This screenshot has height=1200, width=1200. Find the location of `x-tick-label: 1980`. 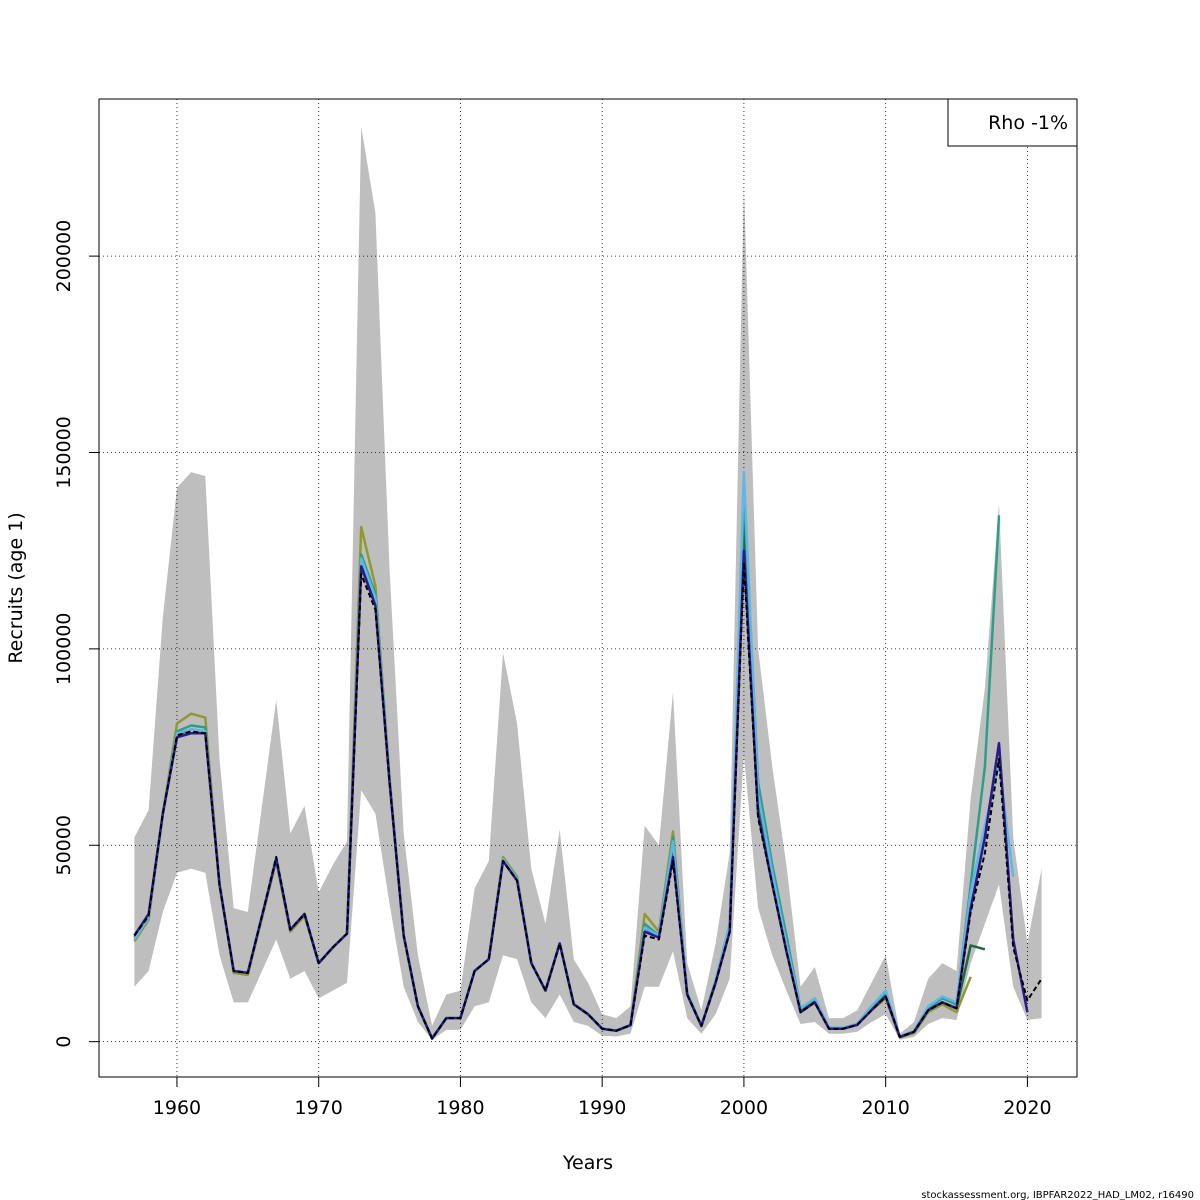

x-tick-label: 1980 is located at coordinates (460, 1108).